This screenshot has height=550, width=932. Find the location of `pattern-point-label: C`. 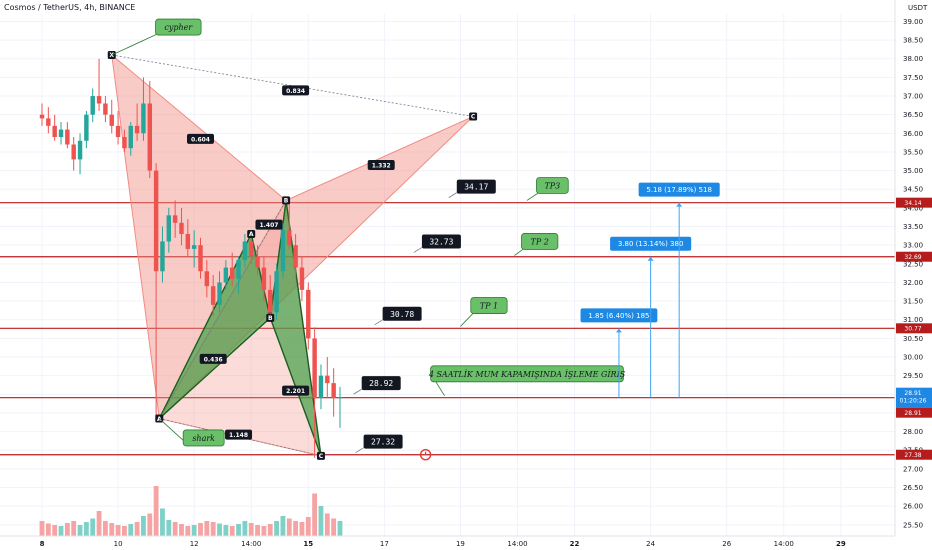

pattern-point-label: C is located at coordinates (321, 456).